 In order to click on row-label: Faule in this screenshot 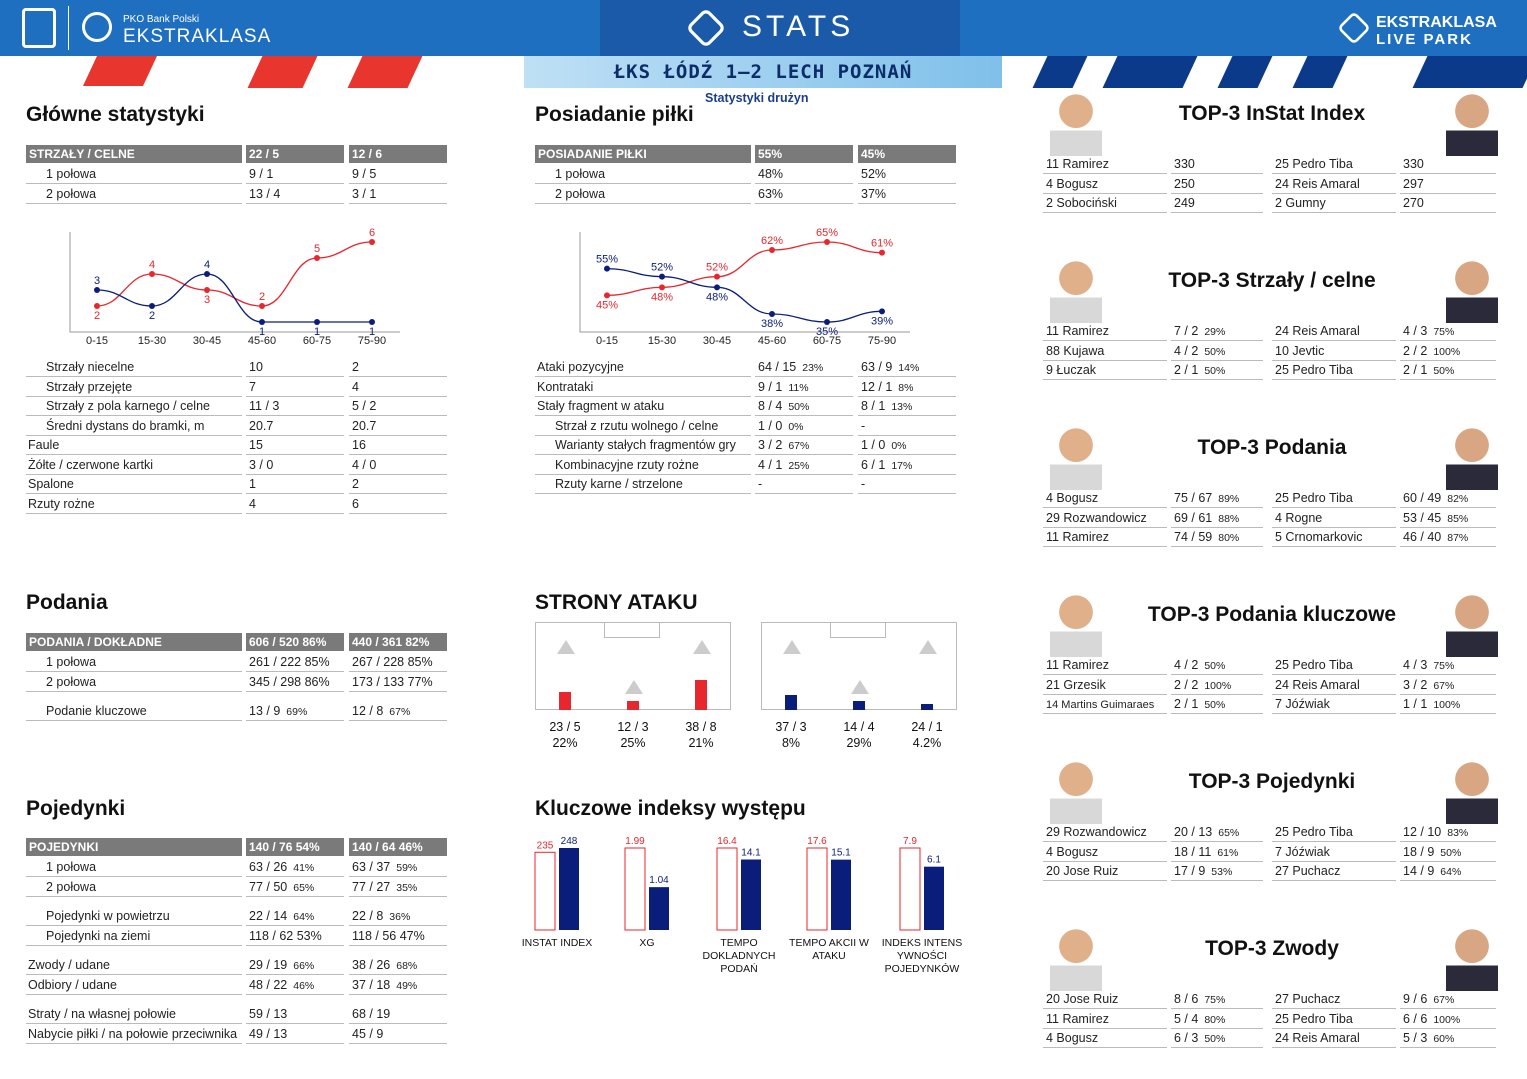, I will do `click(134, 445)`.